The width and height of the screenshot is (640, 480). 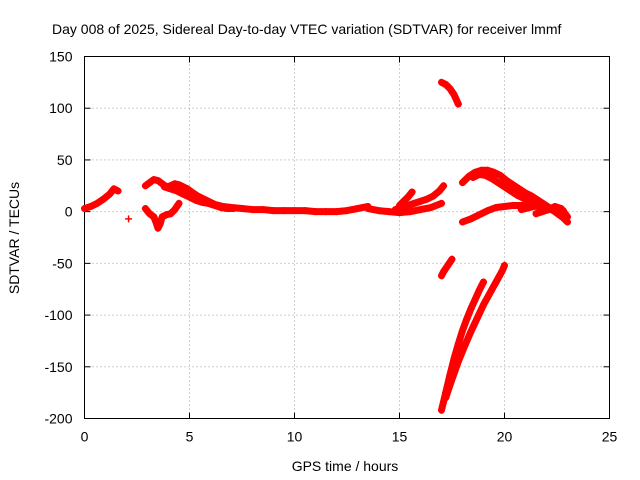 What do you see at coordinates (61, 57) in the screenshot?
I see `y-tick-label: 150` at bounding box center [61, 57].